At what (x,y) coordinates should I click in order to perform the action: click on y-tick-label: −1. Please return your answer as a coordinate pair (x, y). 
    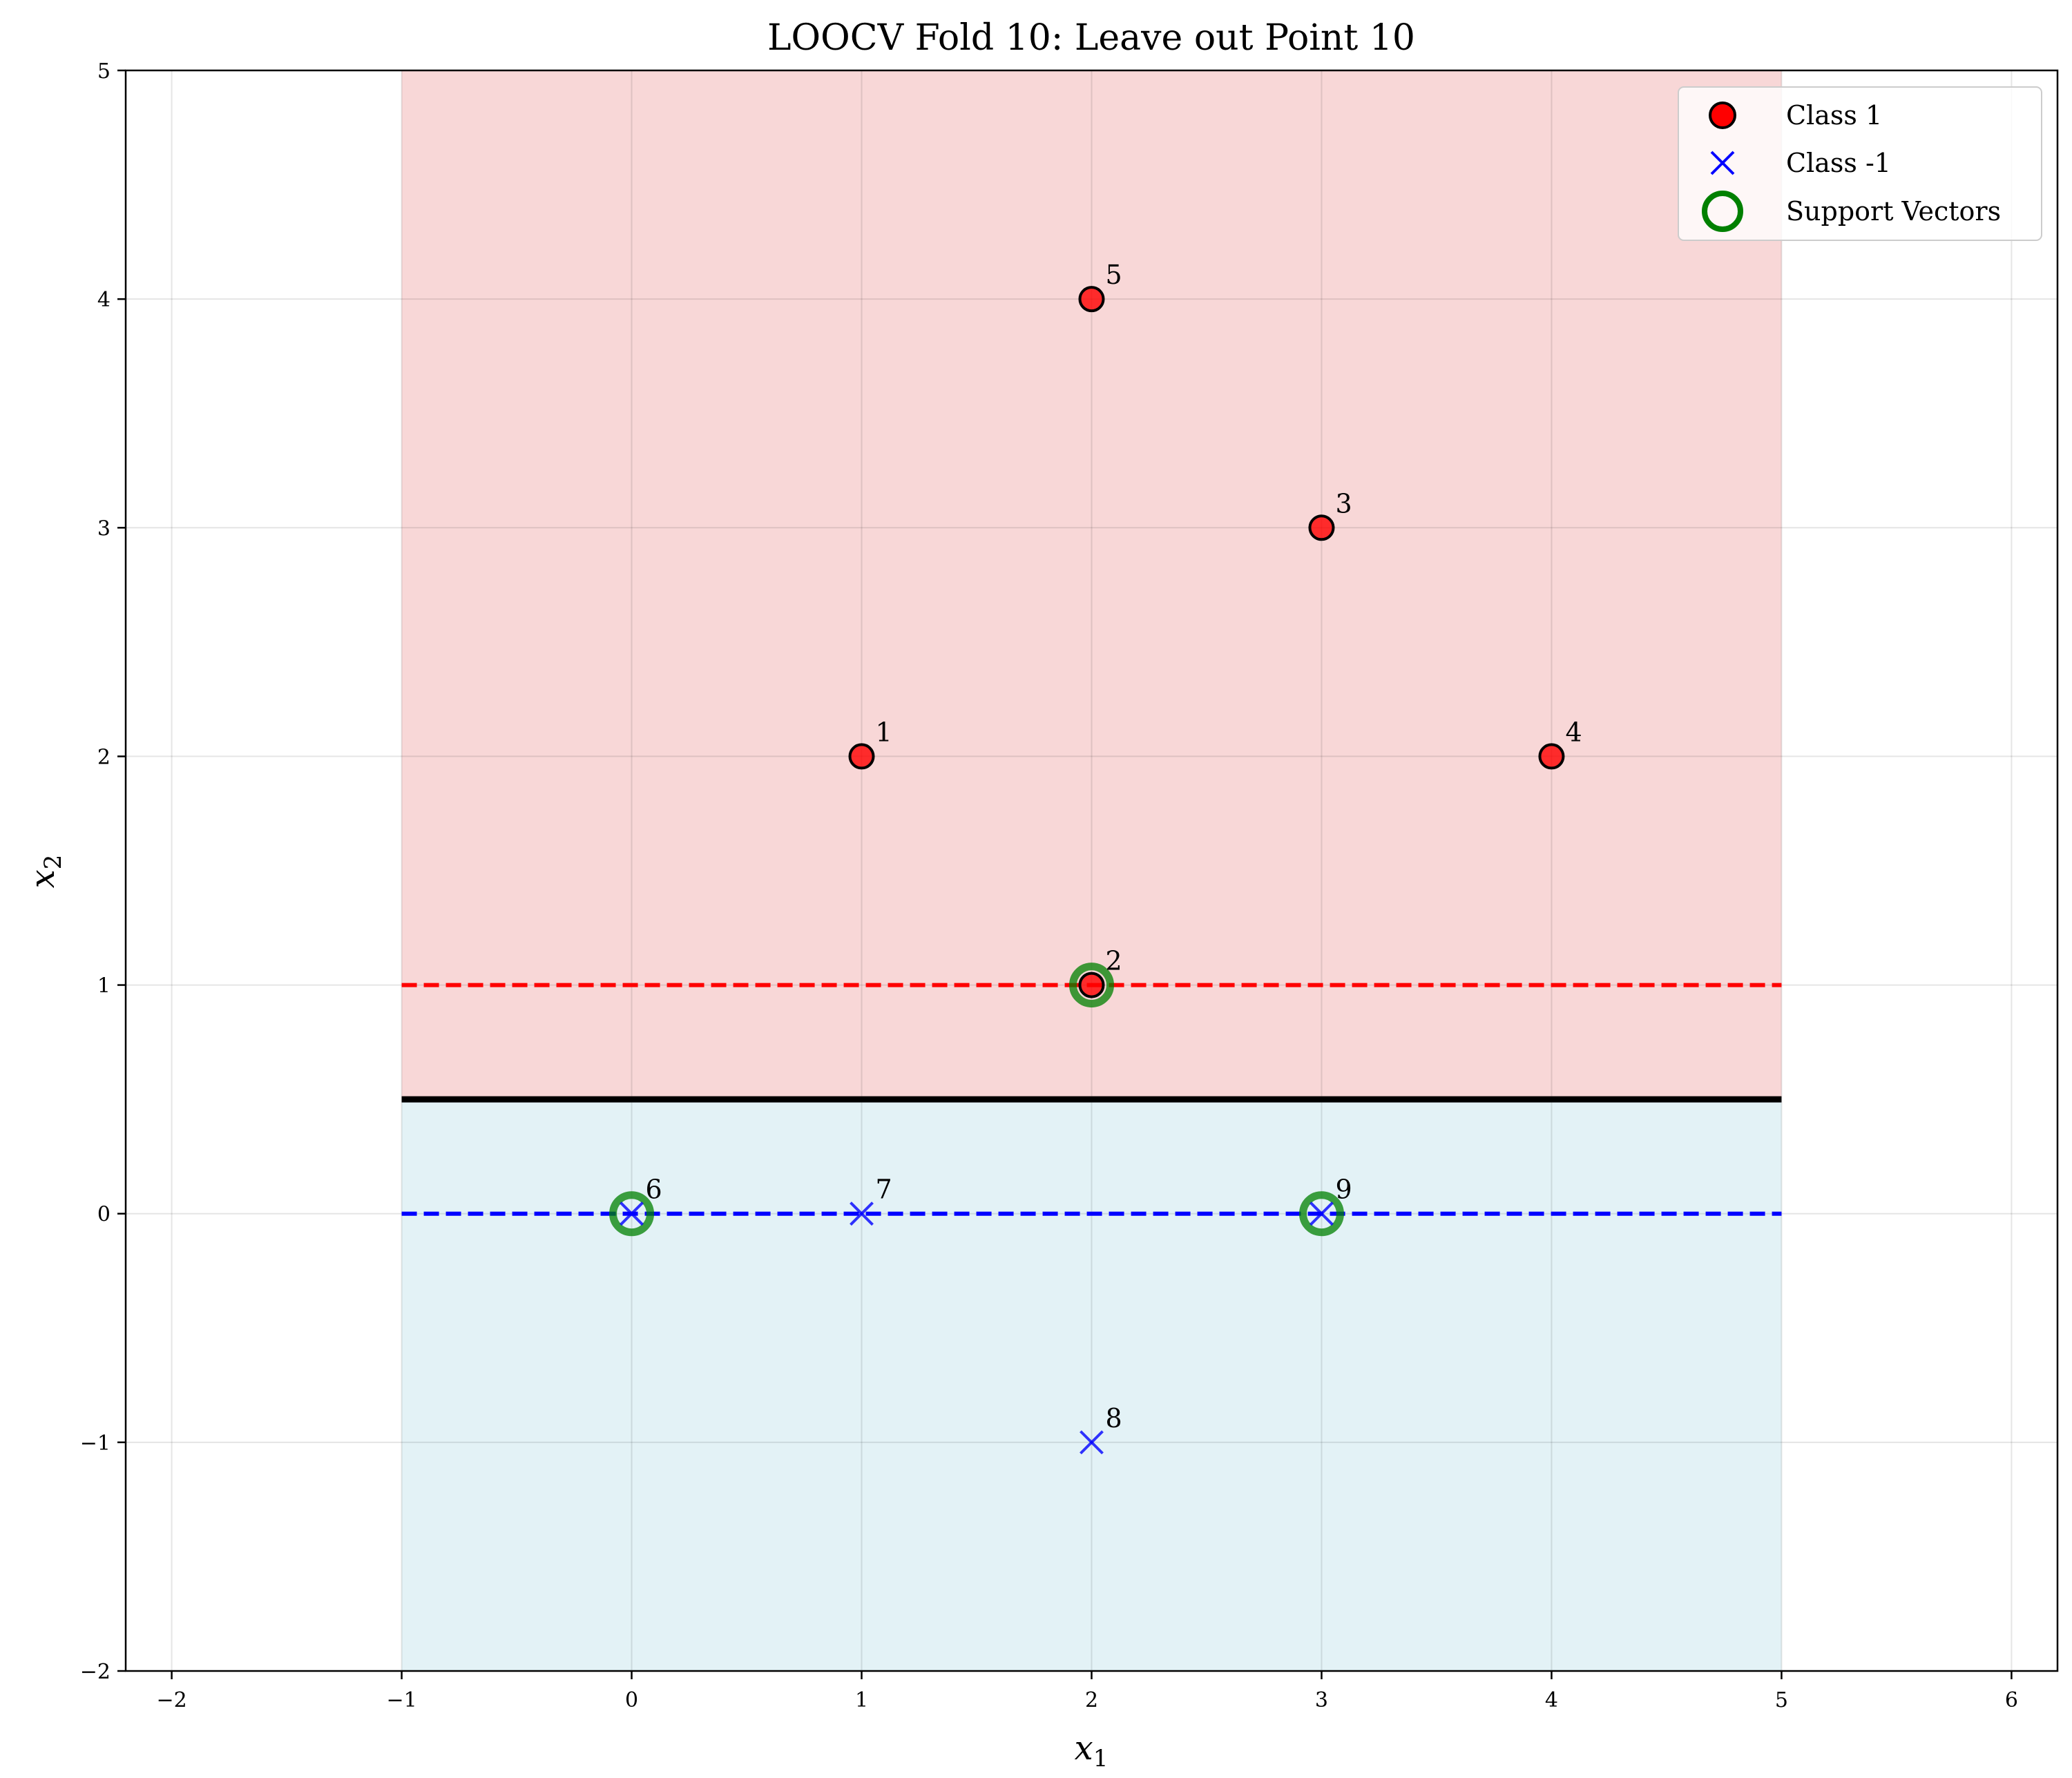
    Looking at the image, I should click on (95, 1443).